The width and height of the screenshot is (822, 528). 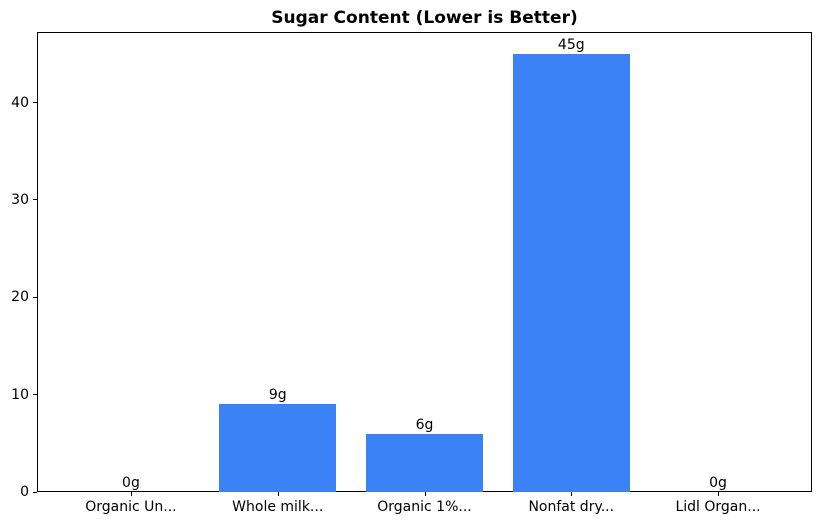 What do you see at coordinates (20, 199) in the screenshot?
I see `y-tick-label: 30` at bounding box center [20, 199].